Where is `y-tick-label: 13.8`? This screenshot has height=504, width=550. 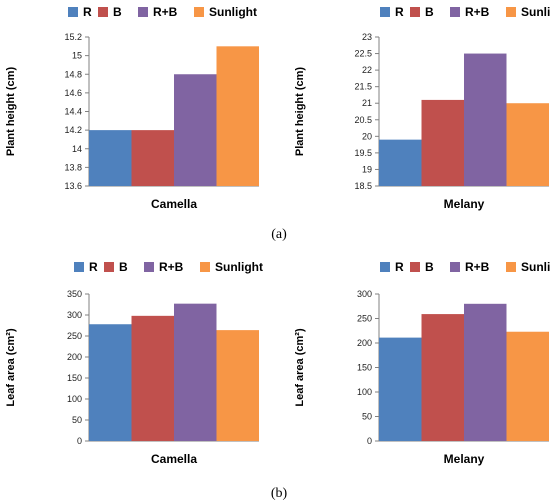
y-tick-label: 13.8 is located at coordinates (73, 167).